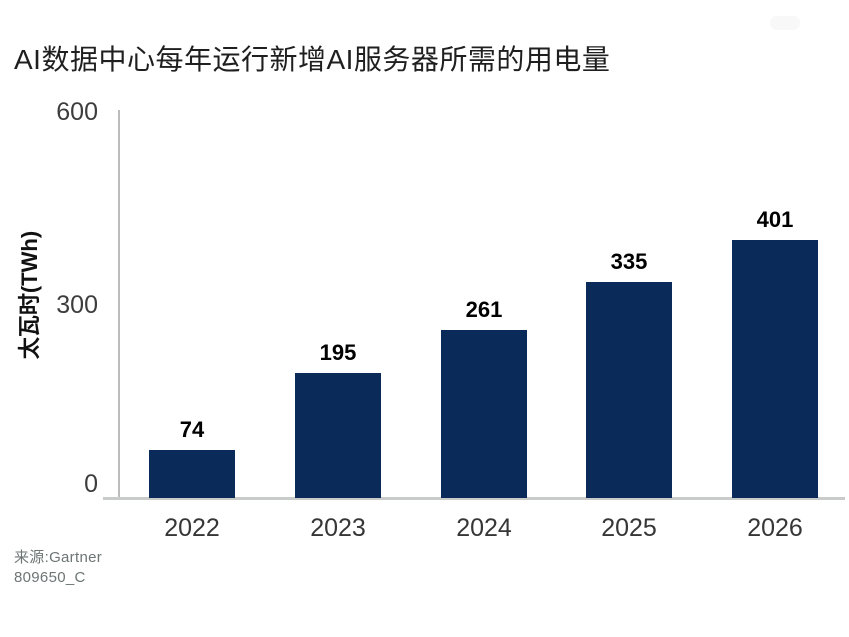 The height and width of the screenshot is (637, 849). What do you see at coordinates (785, 23) in the screenshot?
I see `watermark-smudge` at bounding box center [785, 23].